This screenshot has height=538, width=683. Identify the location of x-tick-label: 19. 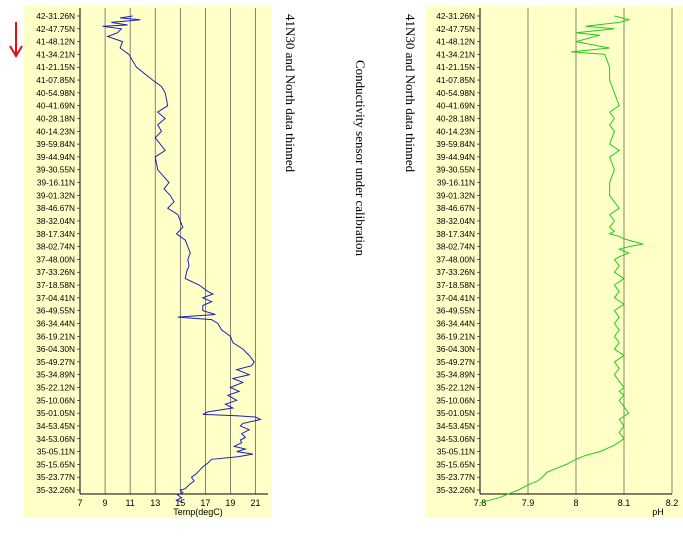
(230, 503).